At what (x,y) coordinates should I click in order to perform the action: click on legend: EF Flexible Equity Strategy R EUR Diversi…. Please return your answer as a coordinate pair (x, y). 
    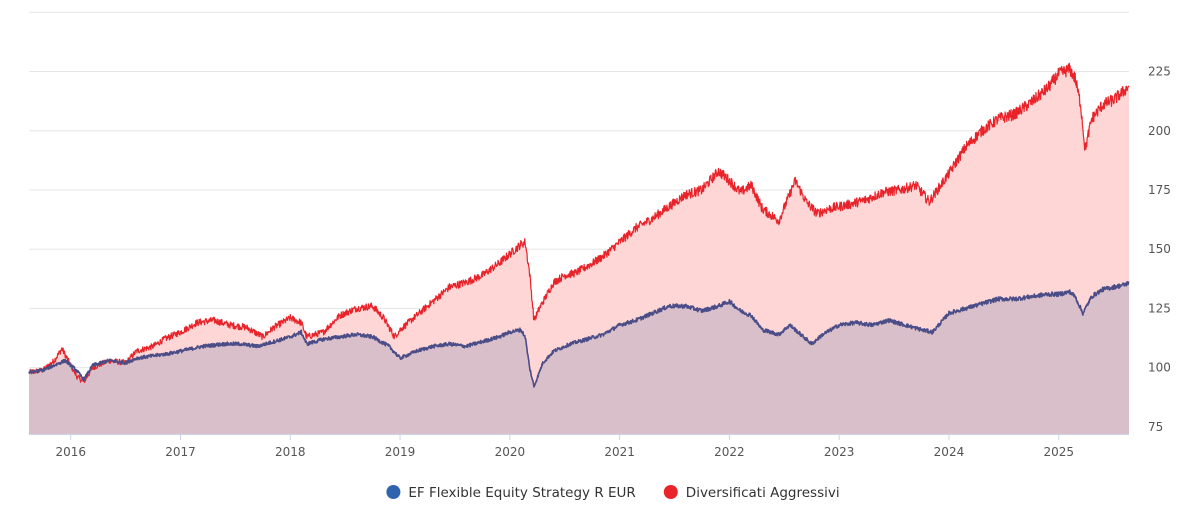
    Looking at the image, I should click on (613, 493).